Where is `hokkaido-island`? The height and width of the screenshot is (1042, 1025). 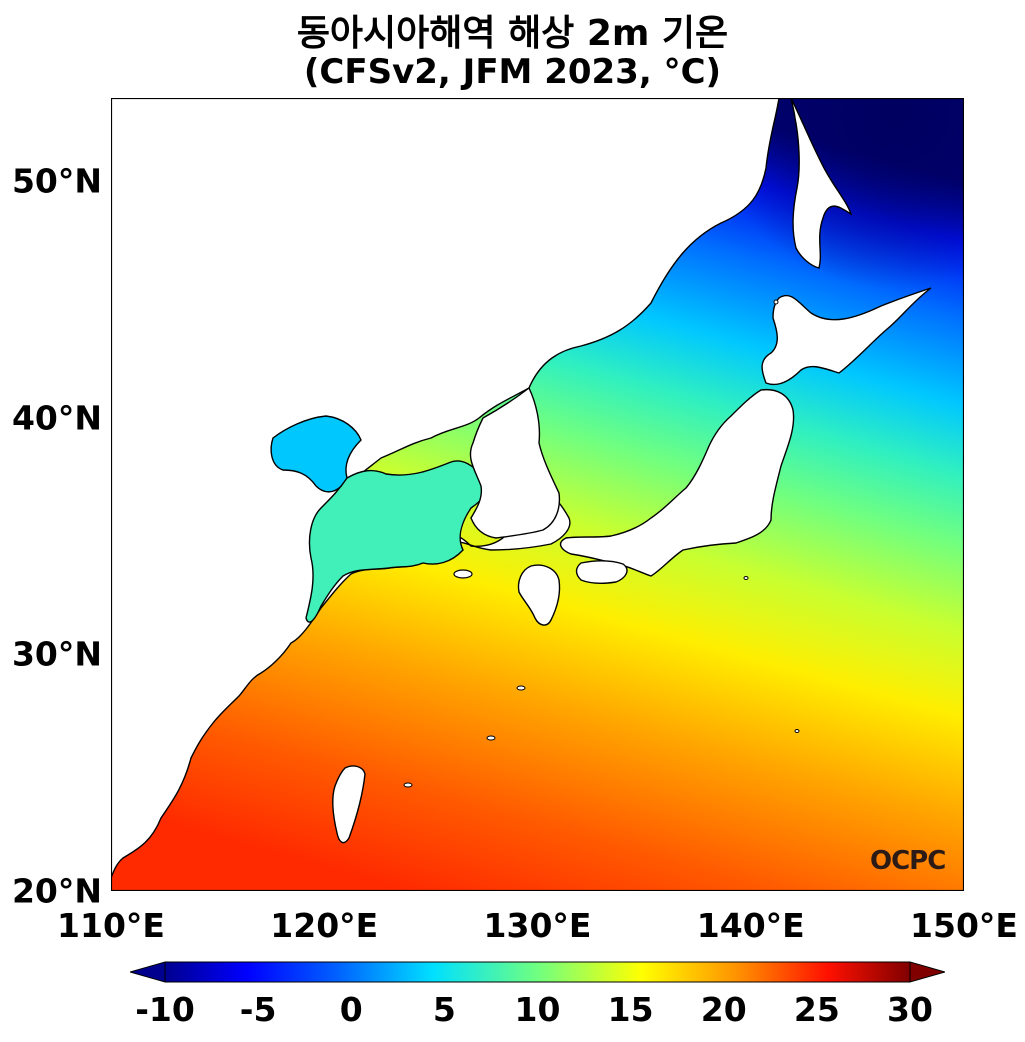 hokkaido-island is located at coordinates (846, 336).